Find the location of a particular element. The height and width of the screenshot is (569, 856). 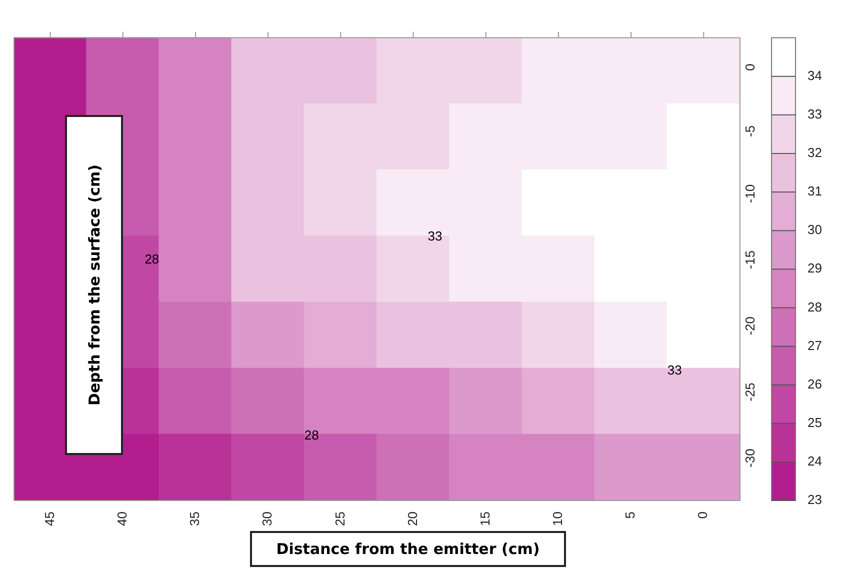

x-tick-label: 15 is located at coordinates (484, 519).